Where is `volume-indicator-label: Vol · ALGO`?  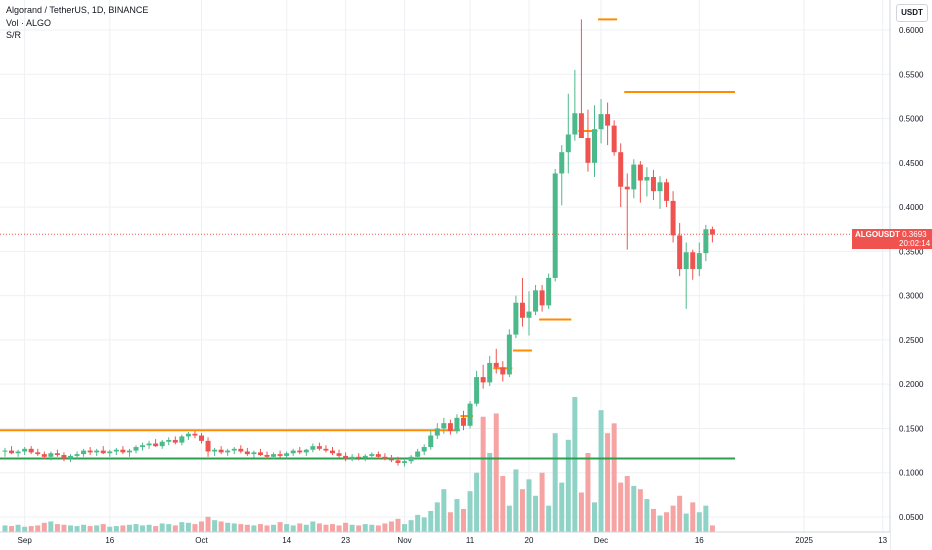
volume-indicator-label: Vol · ALGO is located at coordinates (29, 22).